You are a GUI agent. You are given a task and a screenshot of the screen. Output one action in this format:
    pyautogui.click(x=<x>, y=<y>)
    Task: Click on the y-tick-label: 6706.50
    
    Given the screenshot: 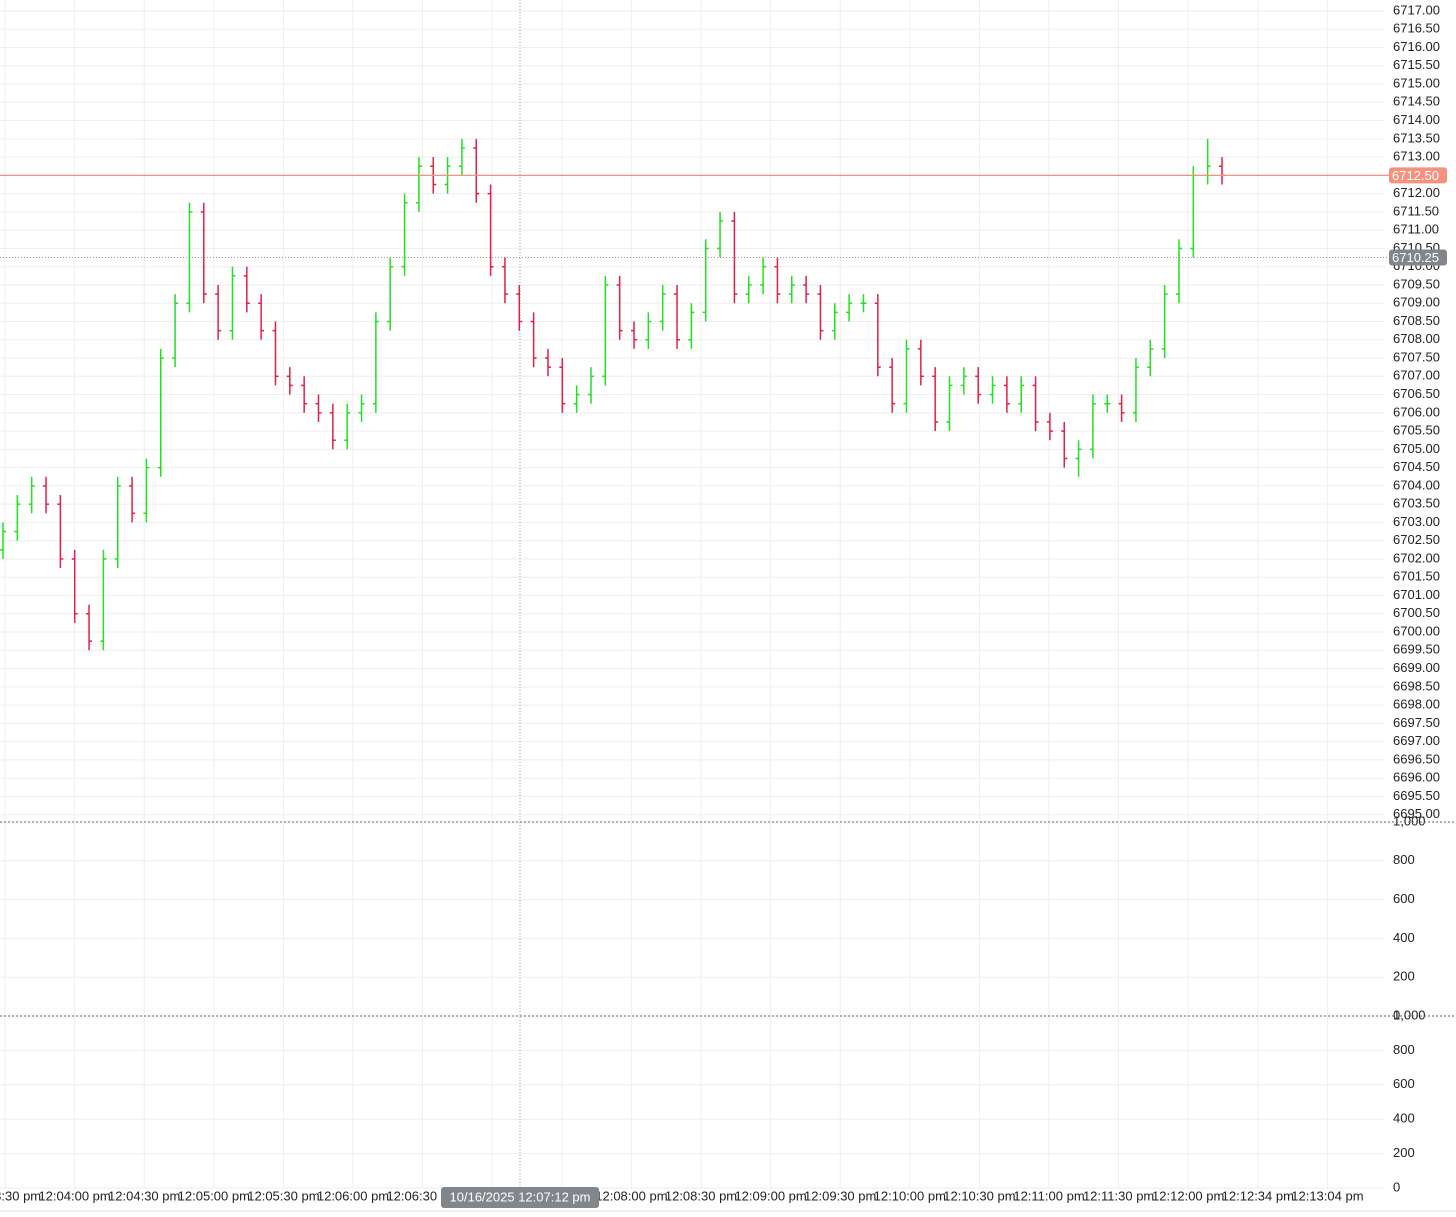 What is the action you would take?
    pyautogui.click(x=1416, y=393)
    